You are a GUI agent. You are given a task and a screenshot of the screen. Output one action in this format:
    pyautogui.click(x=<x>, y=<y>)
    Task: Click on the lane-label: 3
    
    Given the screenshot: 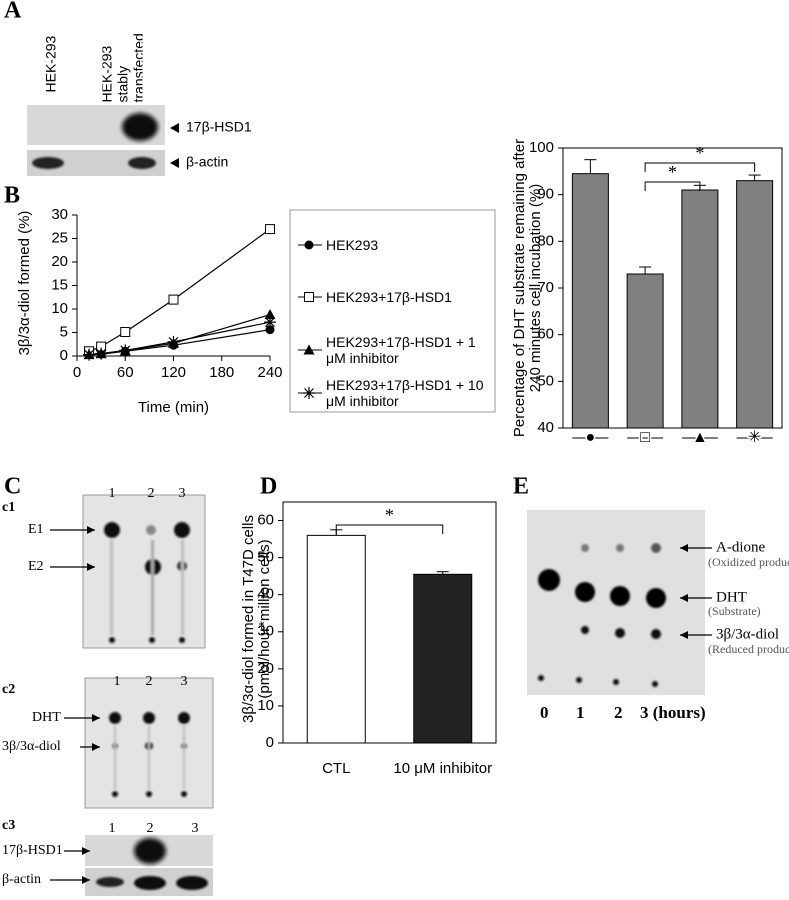 What is the action you would take?
    pyautogui.click(x=184, y=681)
    